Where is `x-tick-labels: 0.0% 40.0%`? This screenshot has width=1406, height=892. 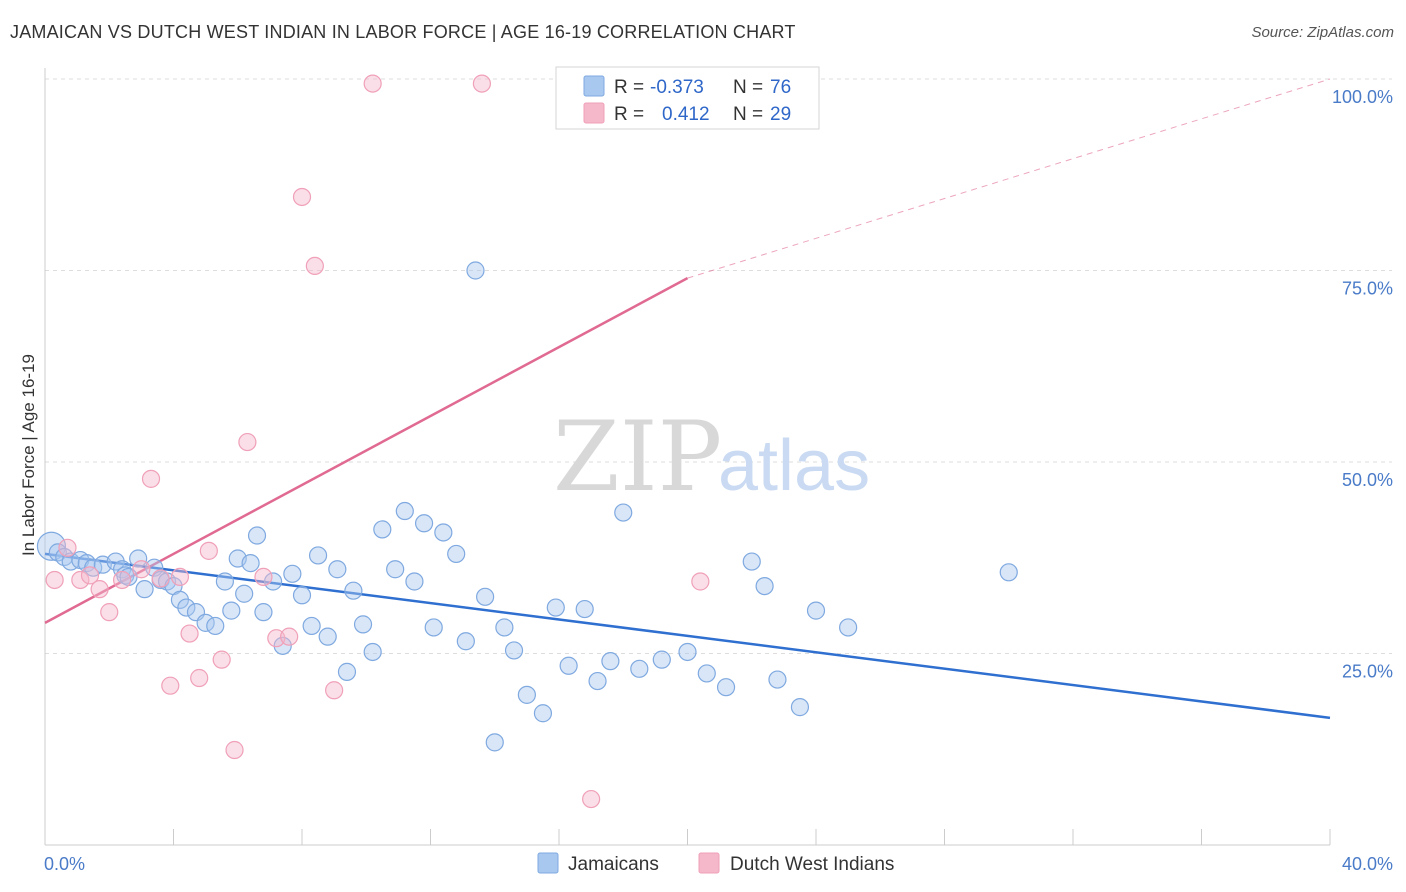
x-tick-labels: 0.0% 40.0% is located at coordinates (718, 864).